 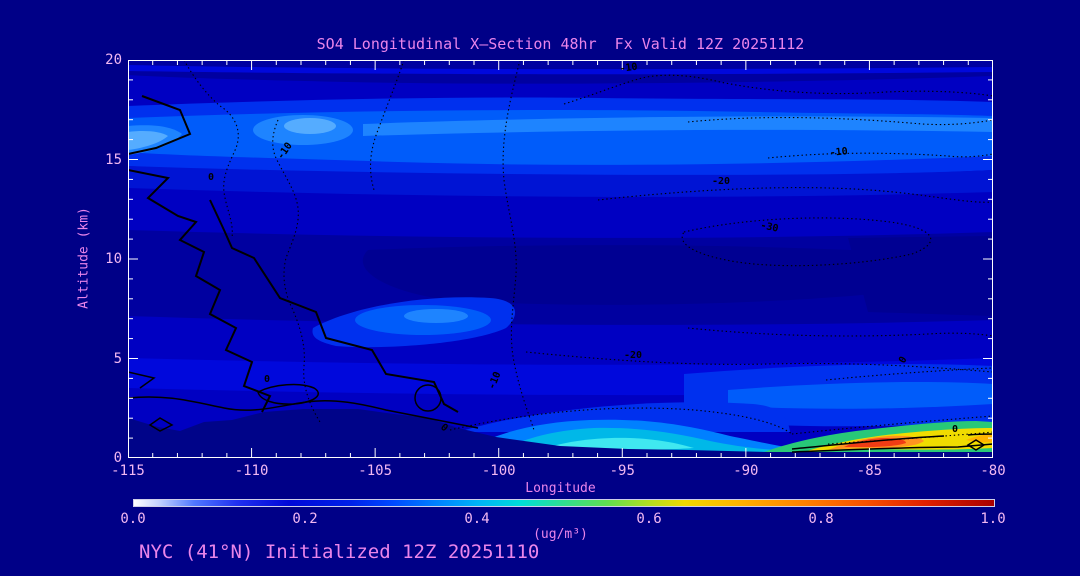 I want to click on colorbar-tick-label: 0.4, so click(x=477, y=519).